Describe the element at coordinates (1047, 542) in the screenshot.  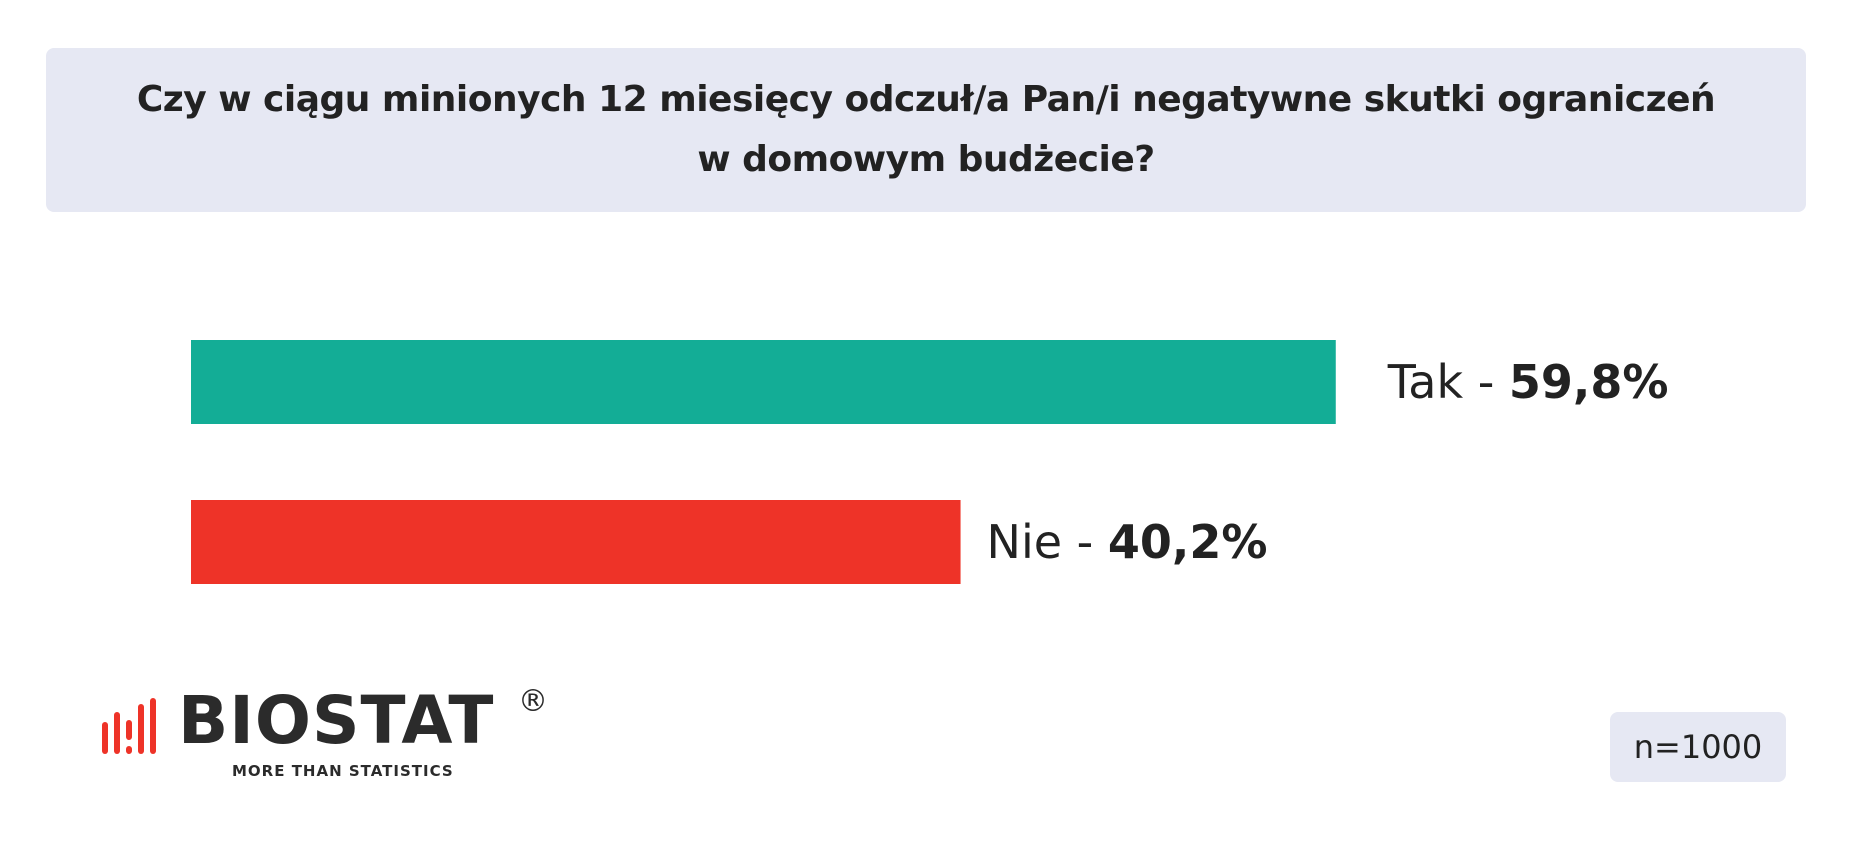
I see `bar-category-label: Nie -` at that location.